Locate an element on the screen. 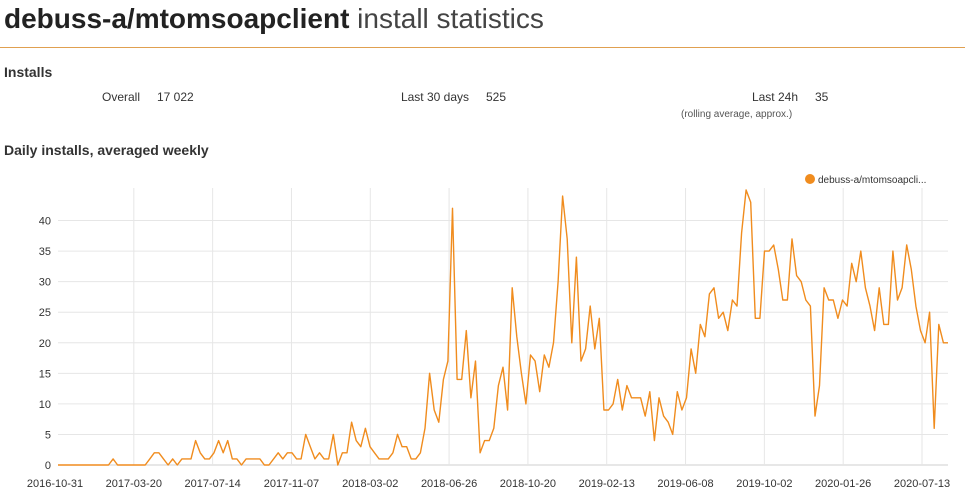 The width and height of the screenshot is (968, 499). package-name: debuss-a/mtomsoapclient is located at coordinates (177, 18).